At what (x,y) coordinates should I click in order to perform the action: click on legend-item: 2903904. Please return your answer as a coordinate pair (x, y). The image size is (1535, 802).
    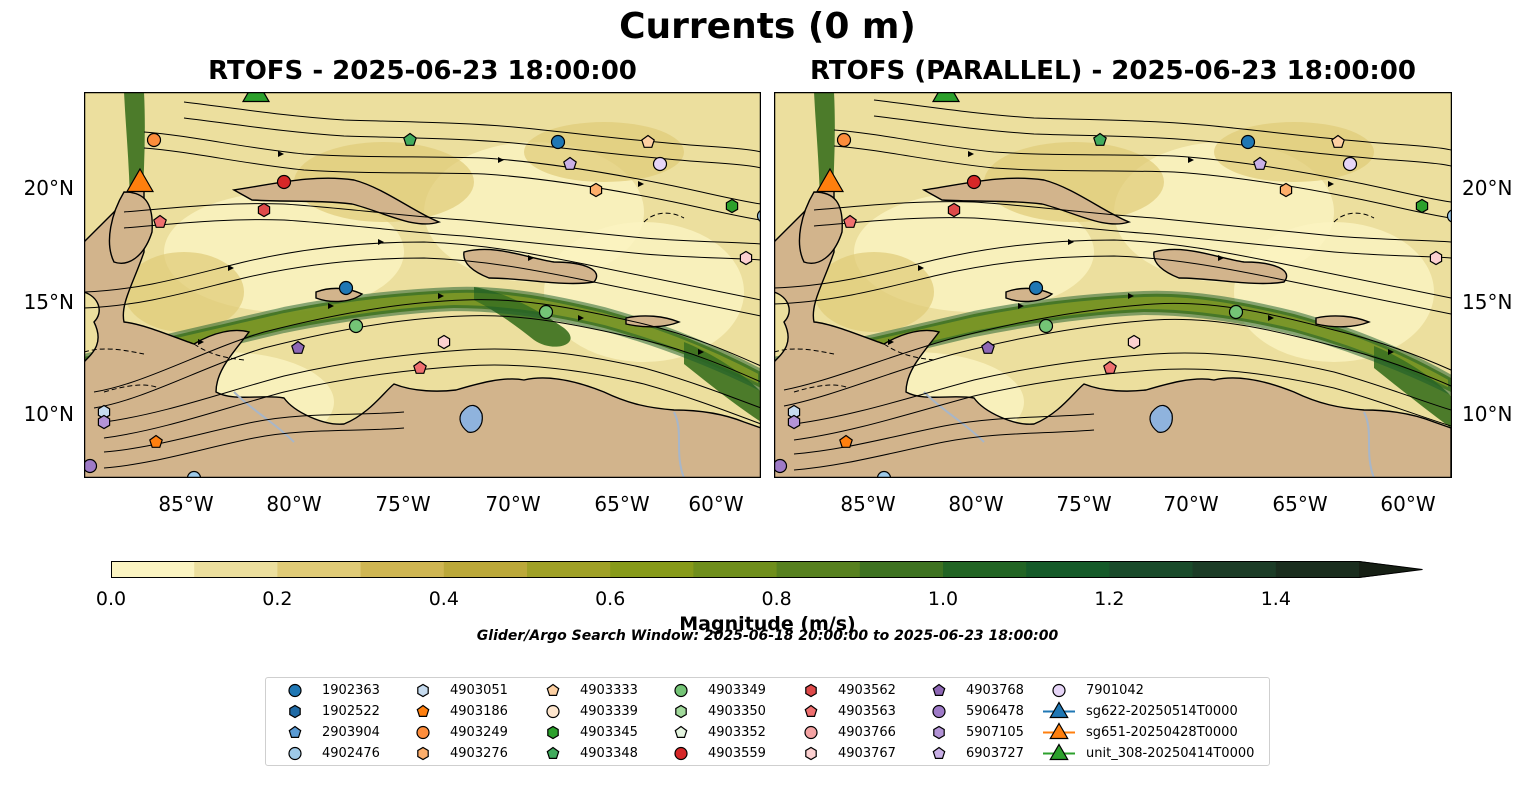
    Looking at the image, I should click on (329, 732).